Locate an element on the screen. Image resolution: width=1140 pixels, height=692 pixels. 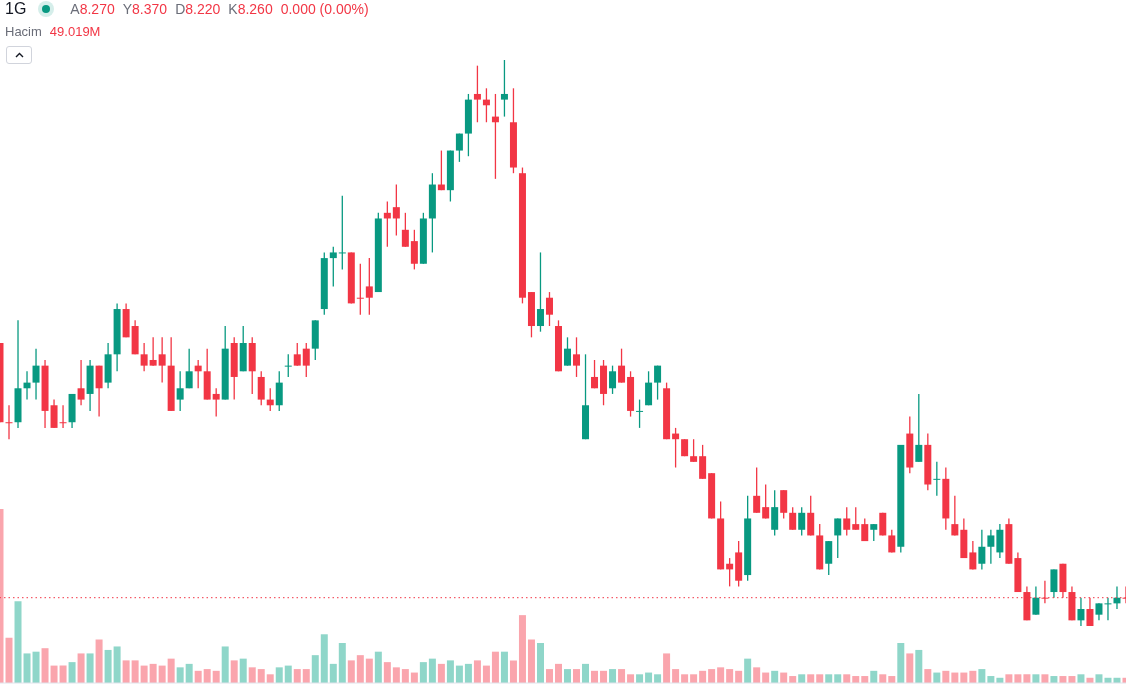
text: K8.260 is located at coordinates (250, 9).